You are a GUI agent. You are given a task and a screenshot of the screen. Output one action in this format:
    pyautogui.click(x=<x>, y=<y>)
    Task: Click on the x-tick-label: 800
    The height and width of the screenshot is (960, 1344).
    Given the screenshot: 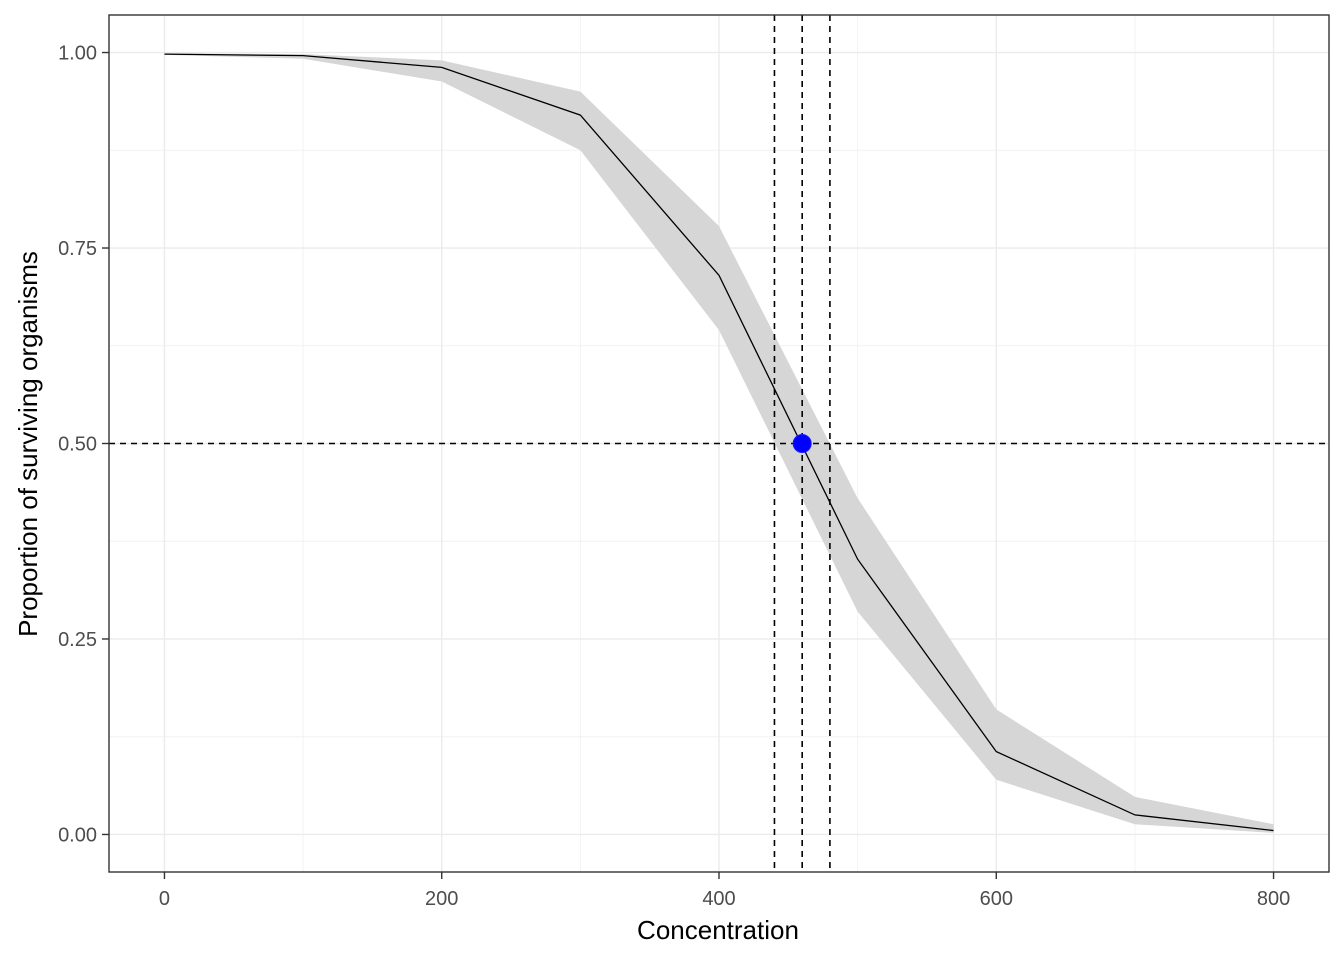 What is the action you would take?
    pyautogui.click(x=1273, y=899)
    